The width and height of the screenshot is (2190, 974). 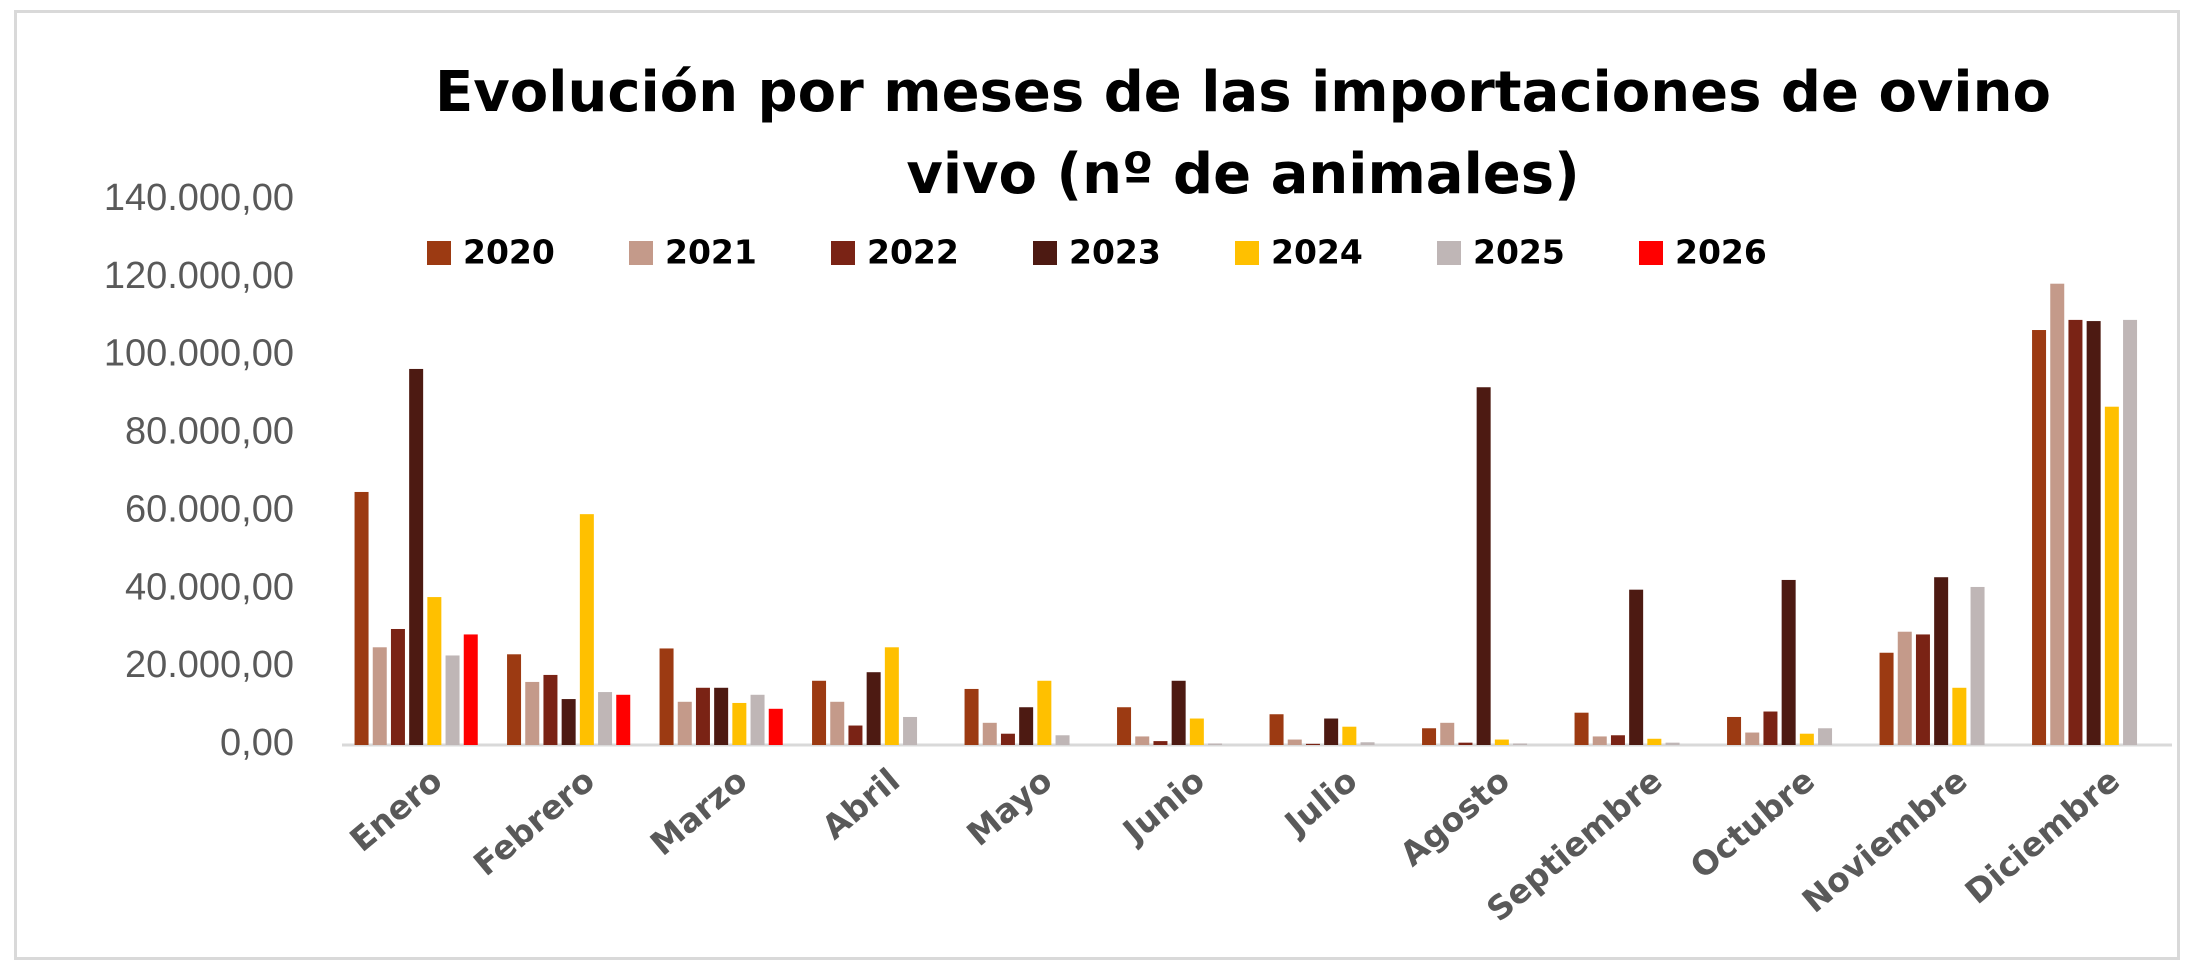 I want to click on x-tick-label: Noviembre, so click(x=1885, y=841).